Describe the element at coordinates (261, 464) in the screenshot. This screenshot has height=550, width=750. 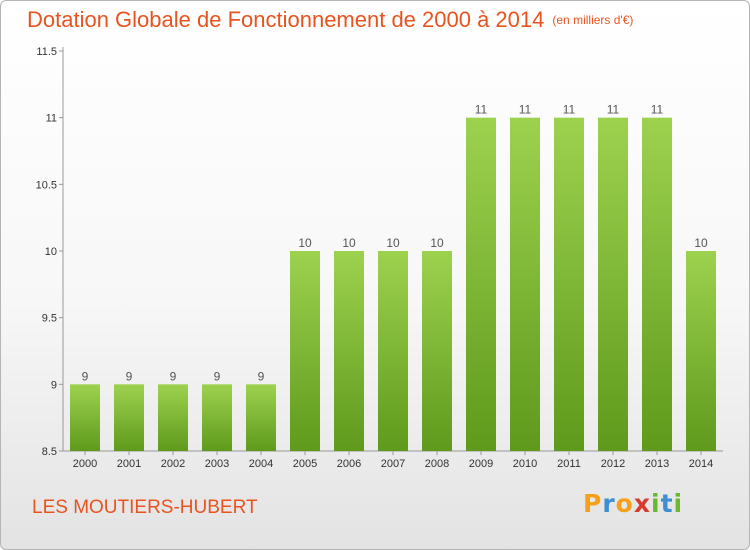
I see `x-tick-label: 2004` at that location.